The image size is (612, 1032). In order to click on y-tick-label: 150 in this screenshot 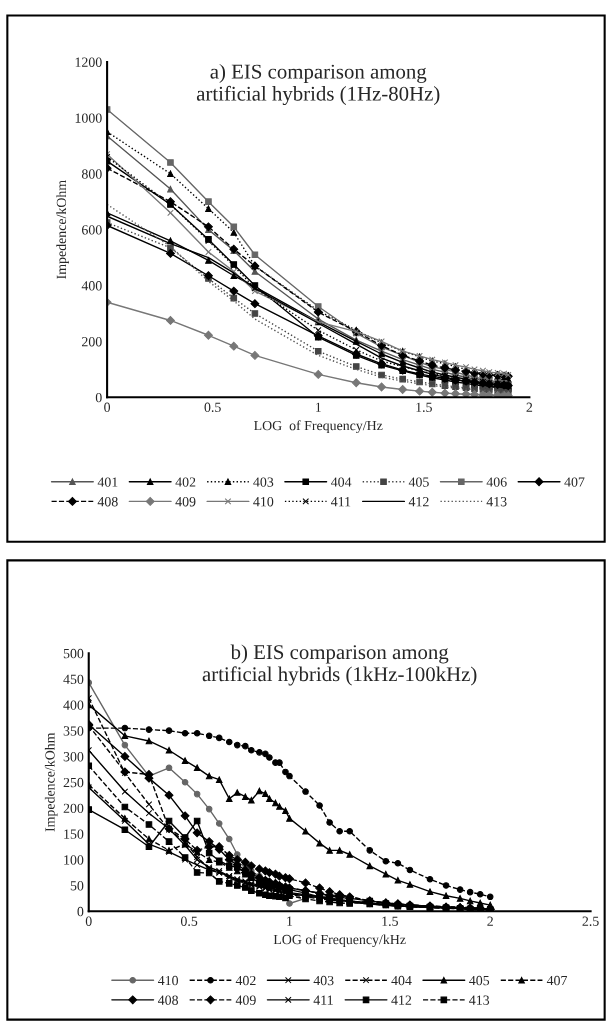, I will do `click(74, 834)`.